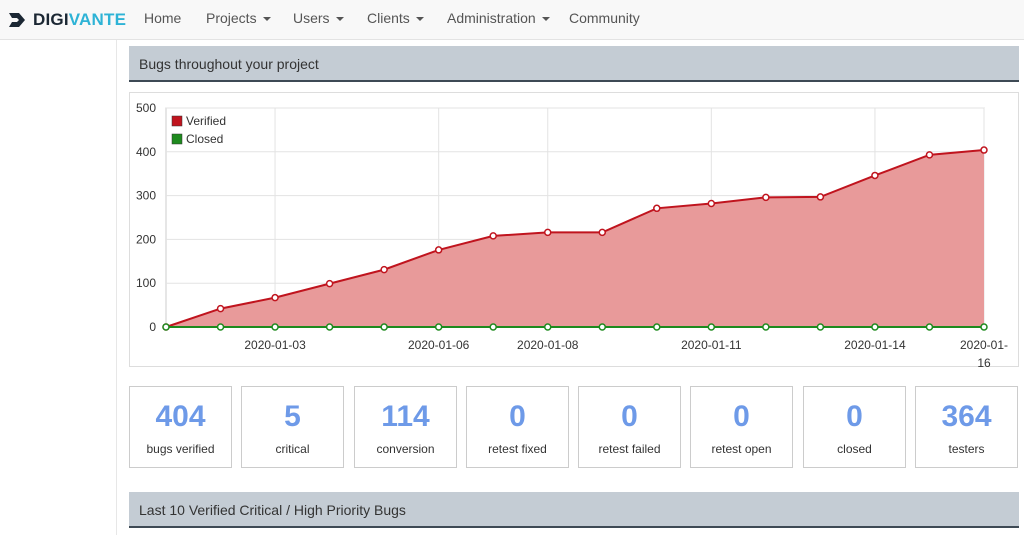 The image size is (1024, 535). I want to click on stat-label: bugs verified, so click(180, 449).